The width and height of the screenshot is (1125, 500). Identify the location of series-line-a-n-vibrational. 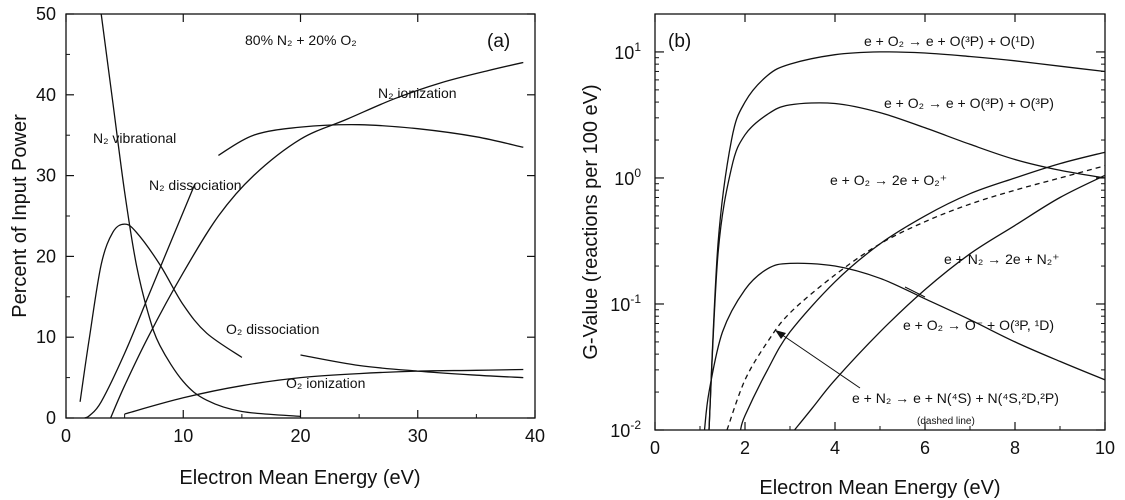
(200, 215).